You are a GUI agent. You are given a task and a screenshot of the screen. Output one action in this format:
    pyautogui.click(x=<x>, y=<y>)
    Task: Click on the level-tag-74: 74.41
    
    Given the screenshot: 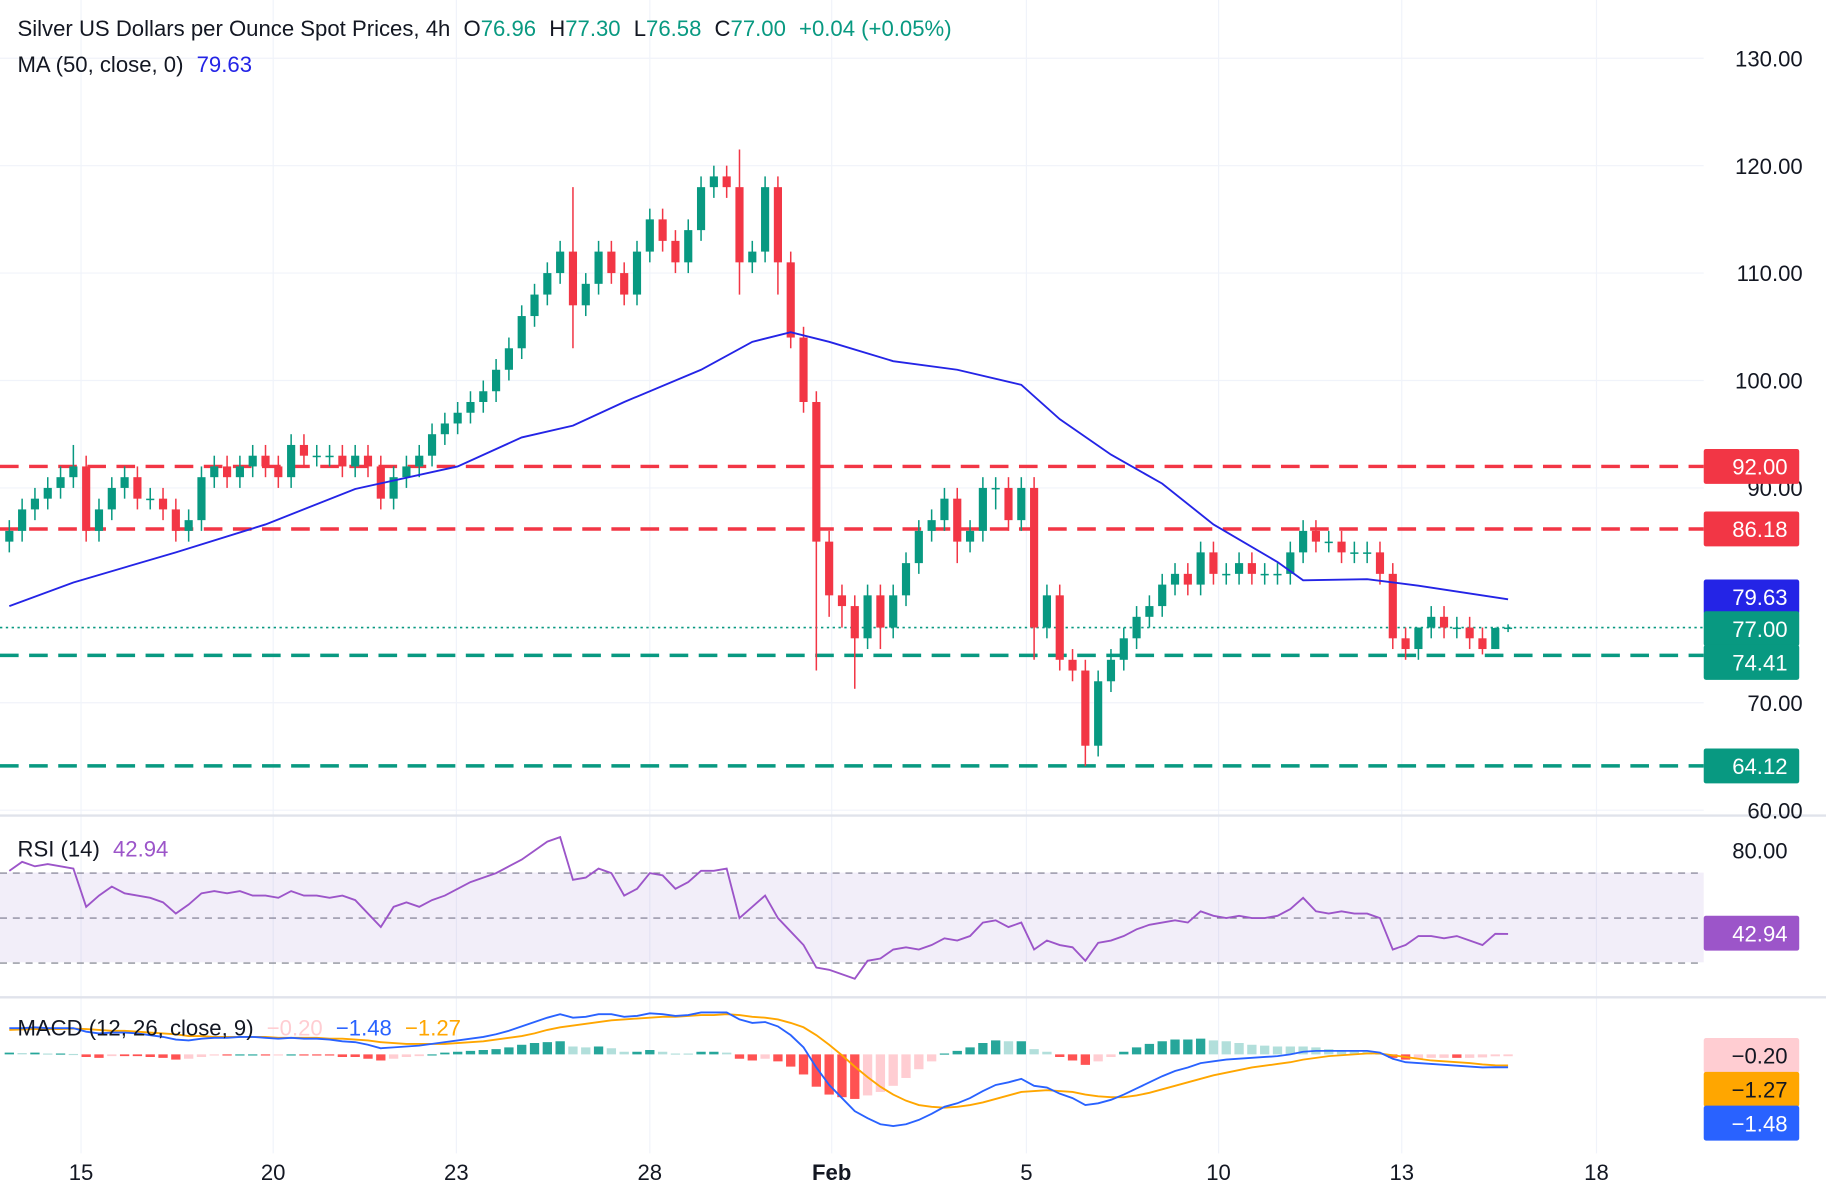 What is the action you would take?
    pyautogui.click(x=1759, y=663)
    